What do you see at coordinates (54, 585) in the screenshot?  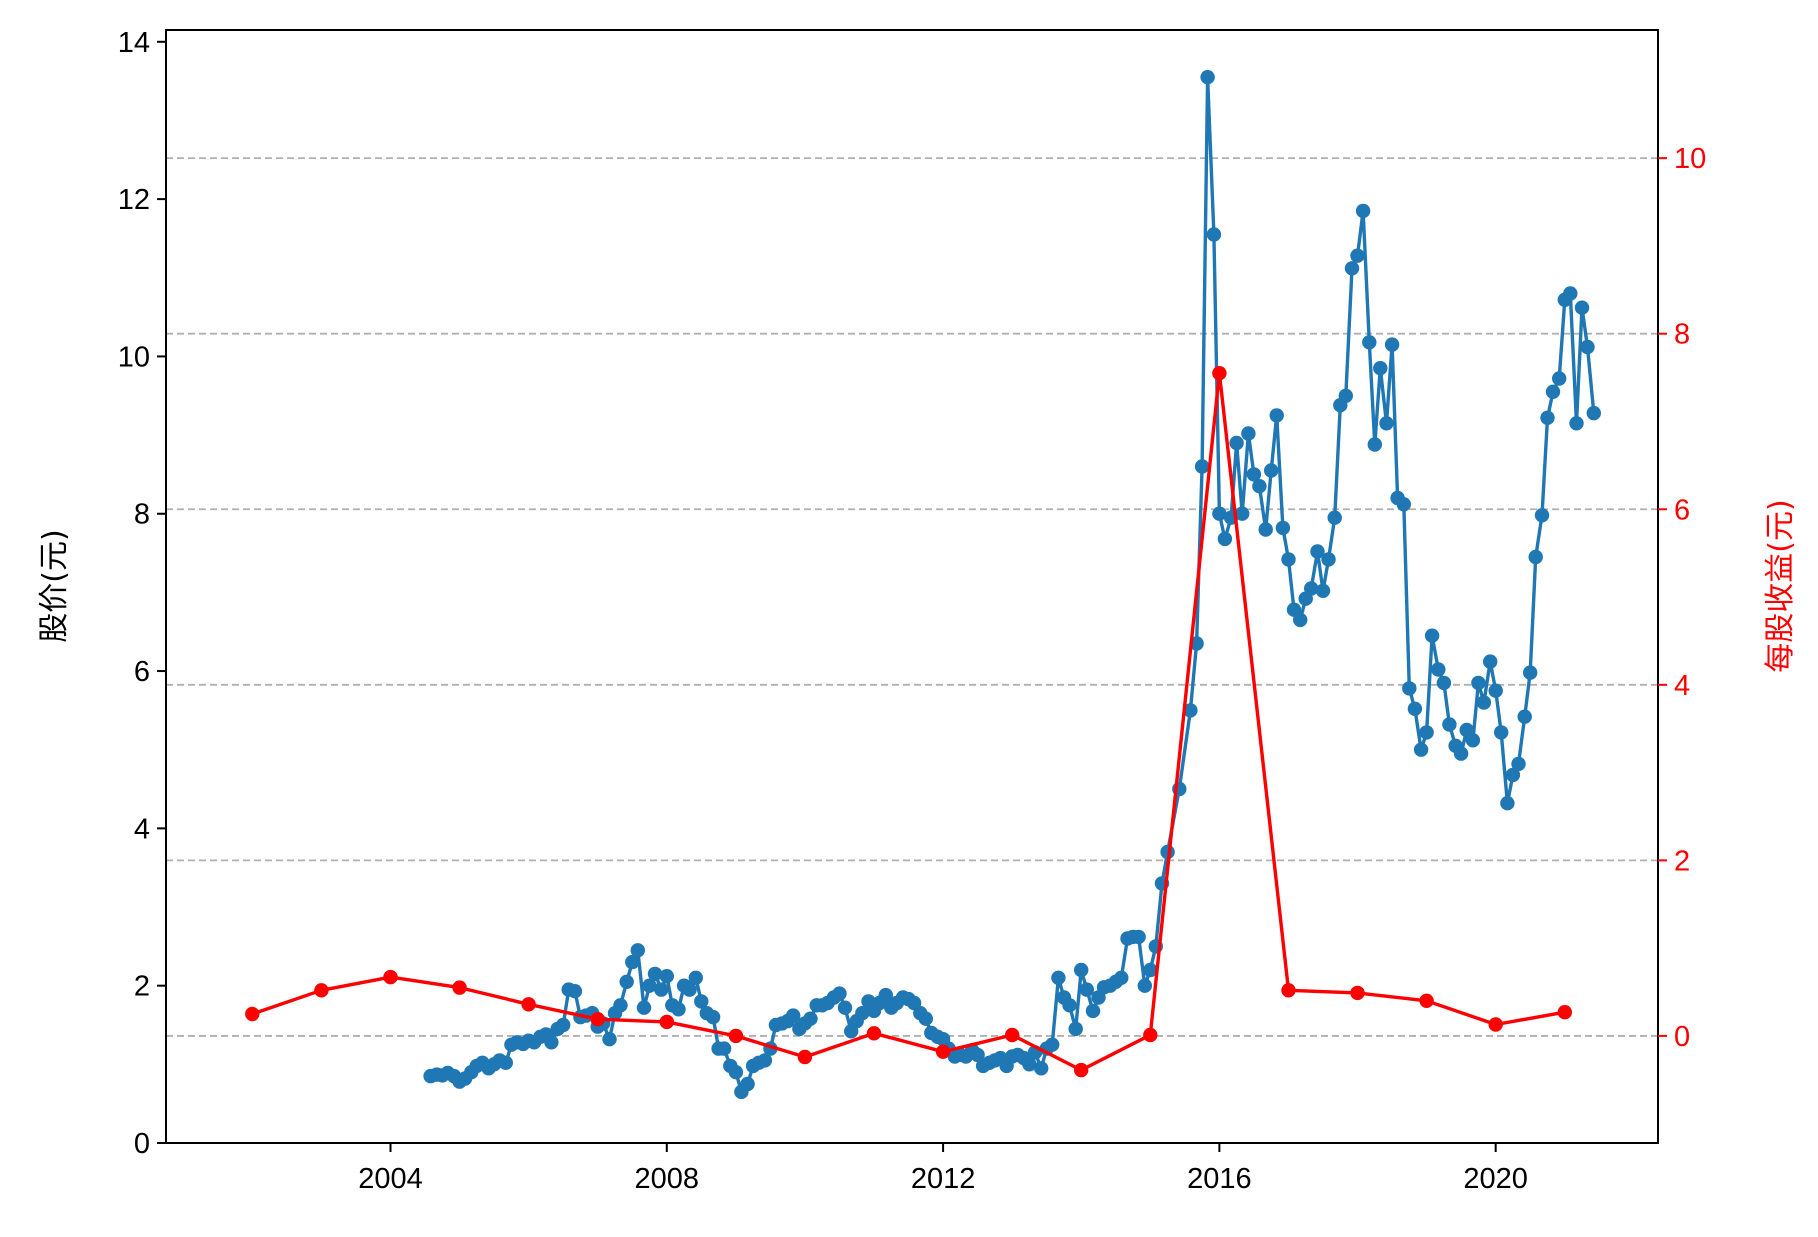 I see `y-axis-title-left: 股价(元)` at bounding box center [54, 585].